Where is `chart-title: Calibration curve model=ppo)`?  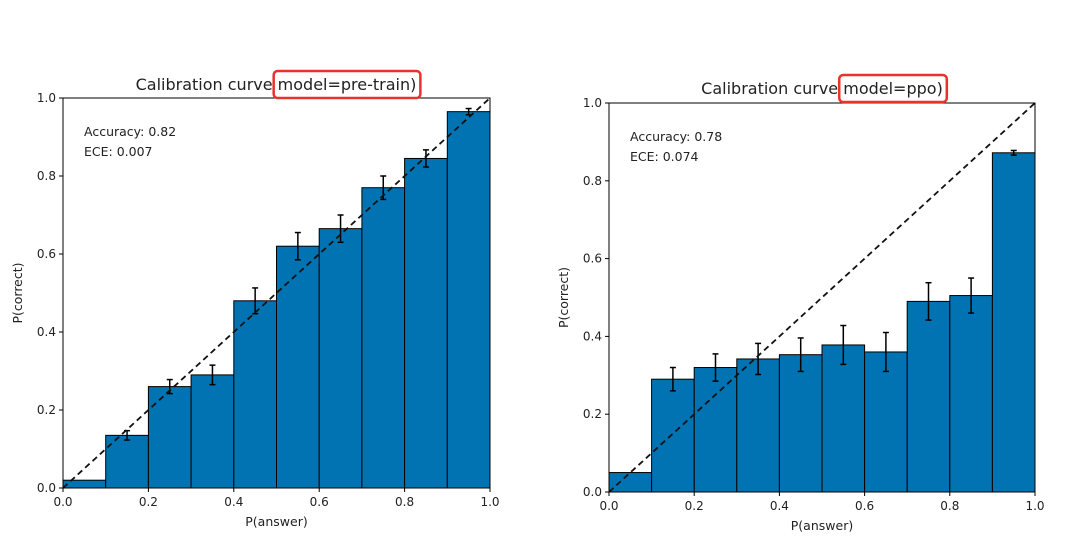
chart-title: Calibration curve model=ppo) is located at coordinates (822, 88).